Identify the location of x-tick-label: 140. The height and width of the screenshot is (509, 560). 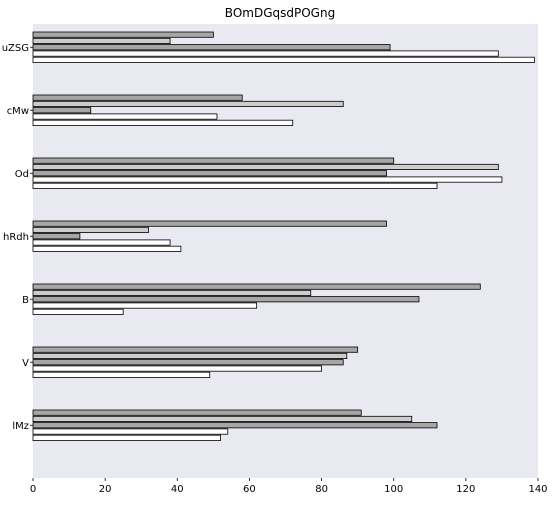
(537, 489).